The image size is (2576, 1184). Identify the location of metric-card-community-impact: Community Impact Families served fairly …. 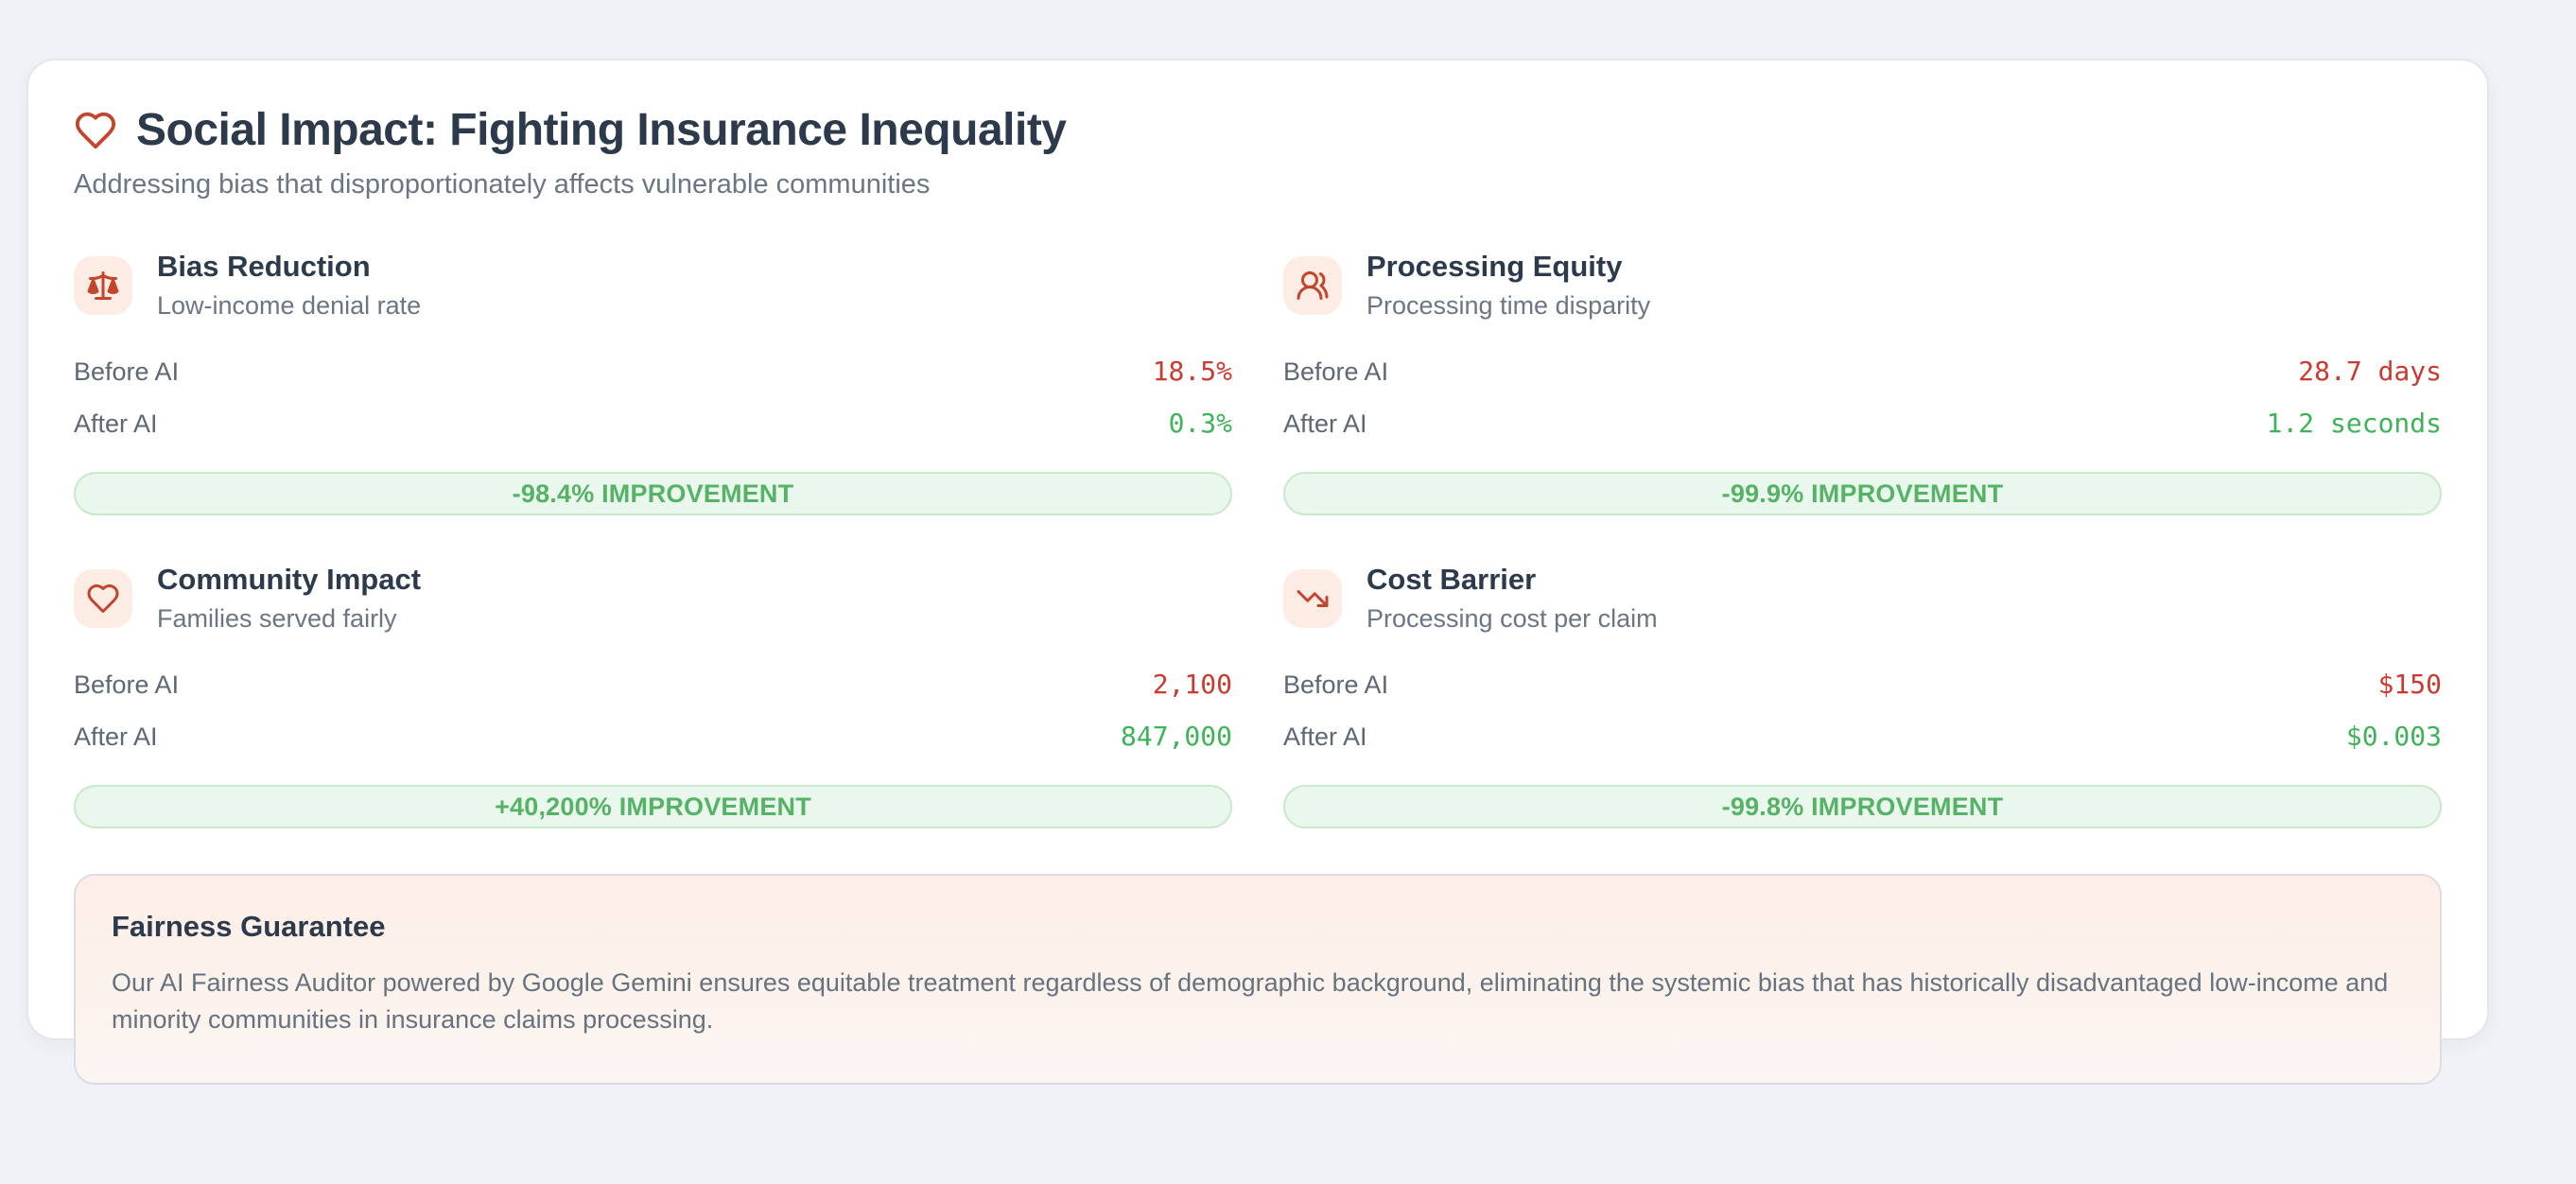
(653, 695).